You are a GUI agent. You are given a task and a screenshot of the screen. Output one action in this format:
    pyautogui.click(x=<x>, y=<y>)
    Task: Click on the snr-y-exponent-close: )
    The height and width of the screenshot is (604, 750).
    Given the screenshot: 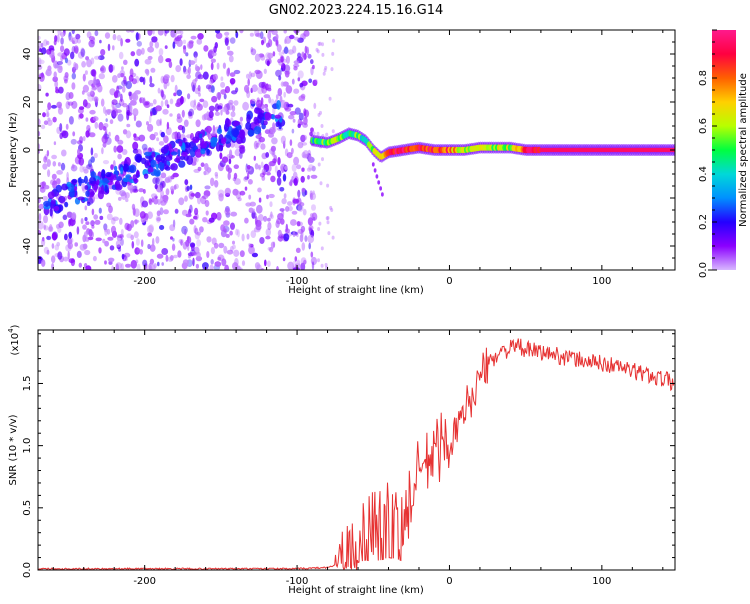 What is the action you would take?
    pyautogui.click(x=15, y=326)
    